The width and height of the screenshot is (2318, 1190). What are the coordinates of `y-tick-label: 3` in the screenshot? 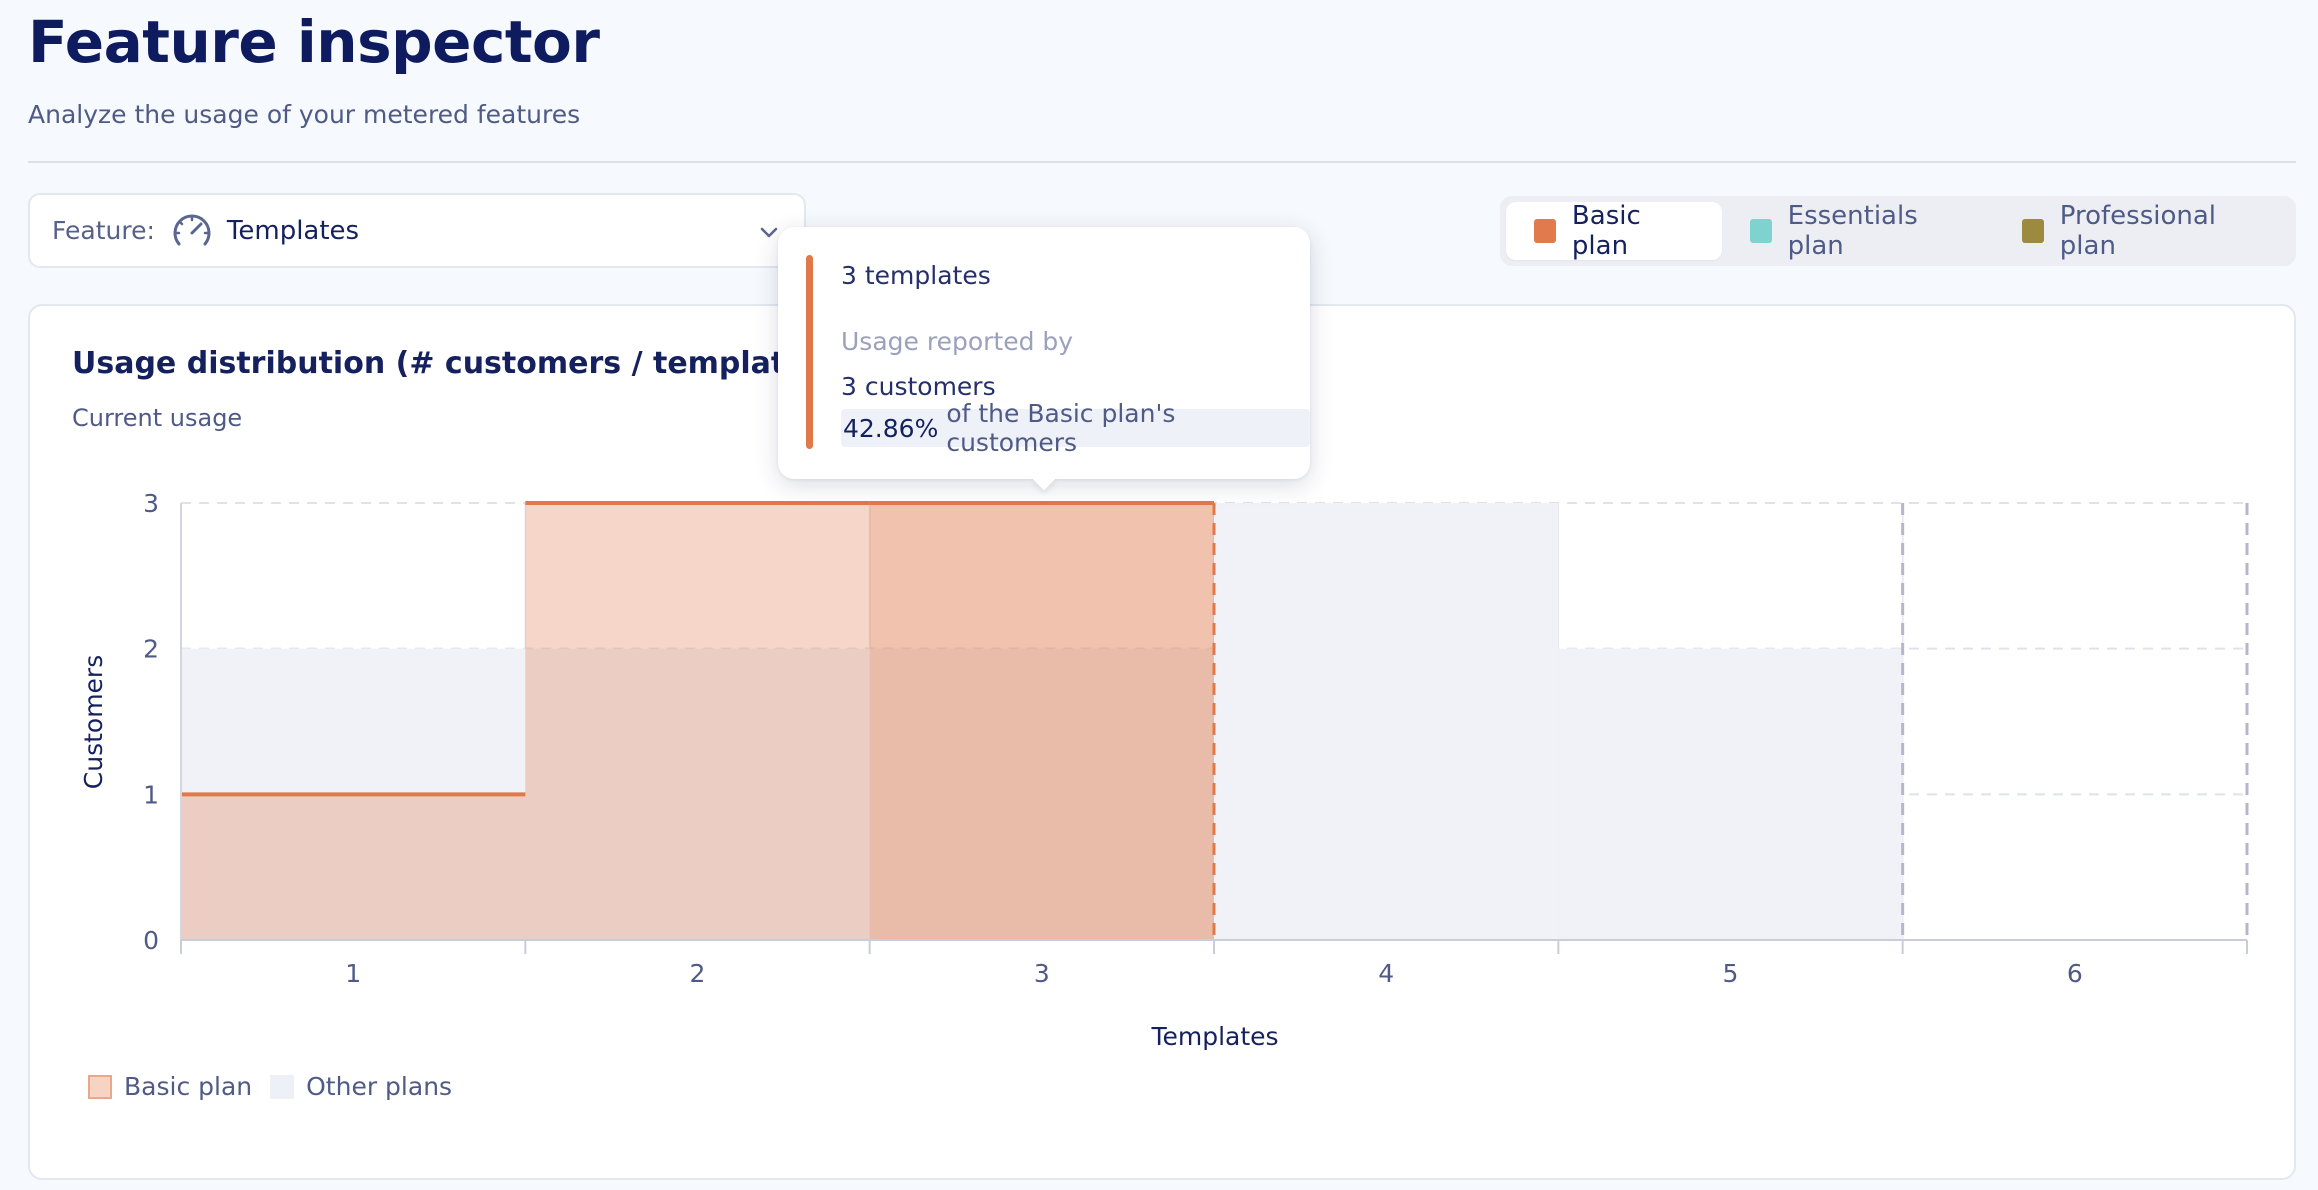 It's located at (151, 503).